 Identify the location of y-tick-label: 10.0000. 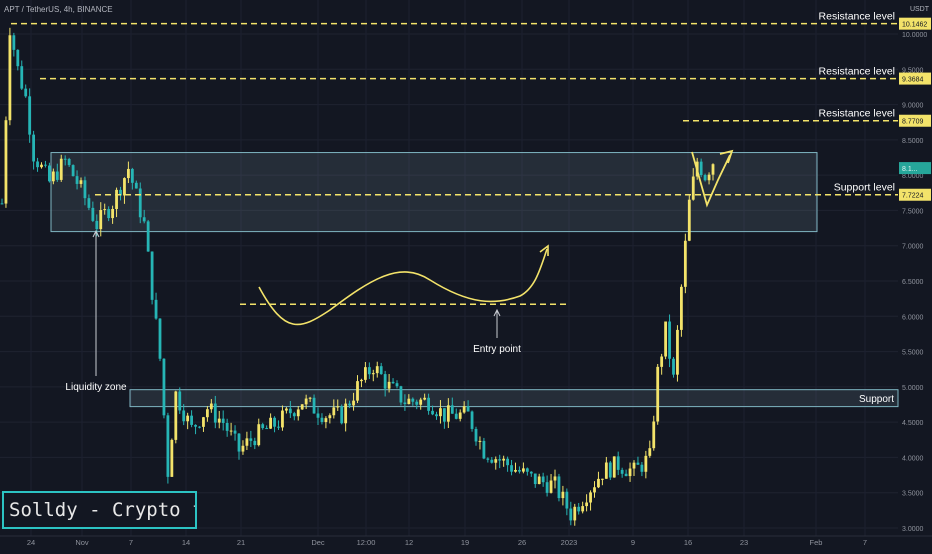
(914, 35).